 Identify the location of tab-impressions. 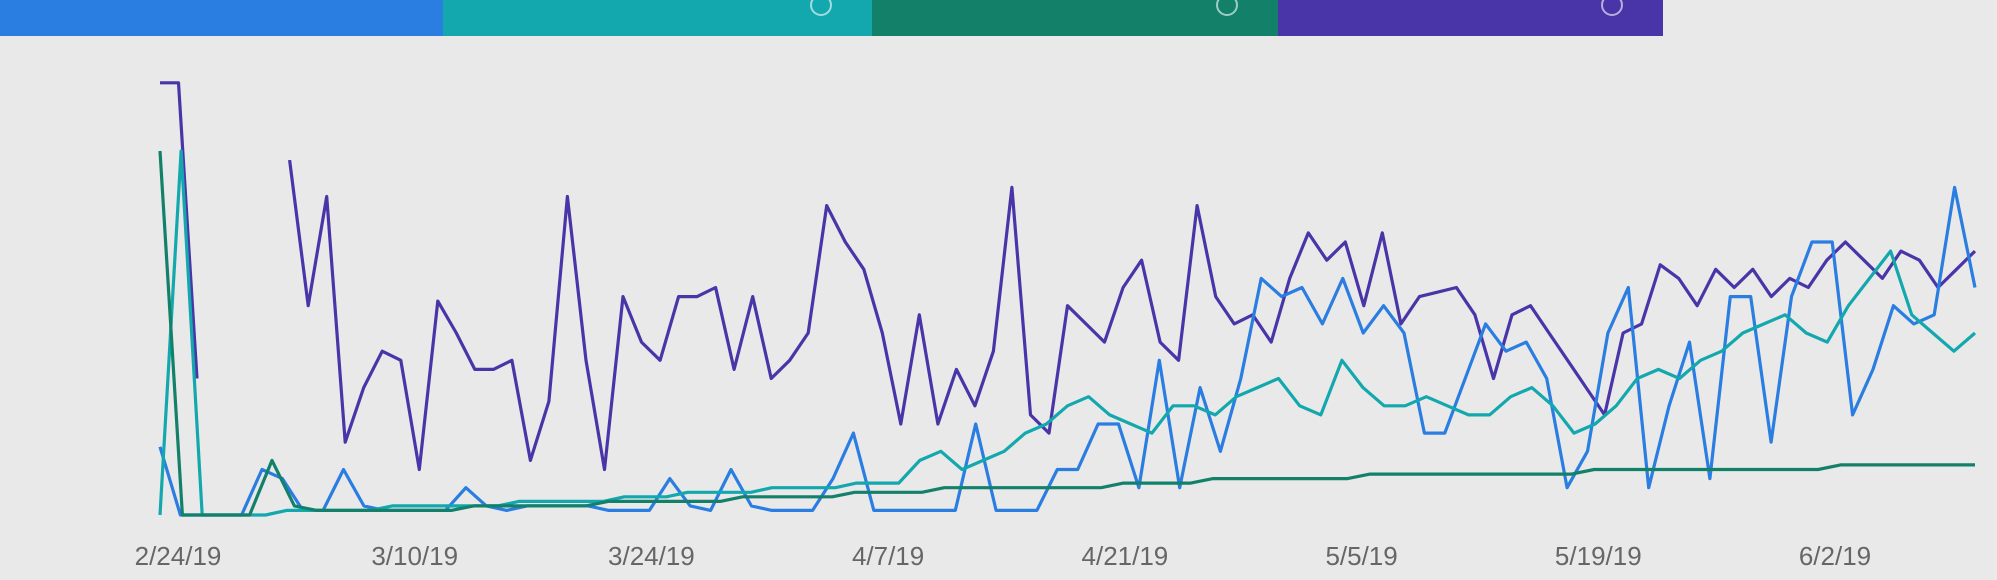
(657, 18).